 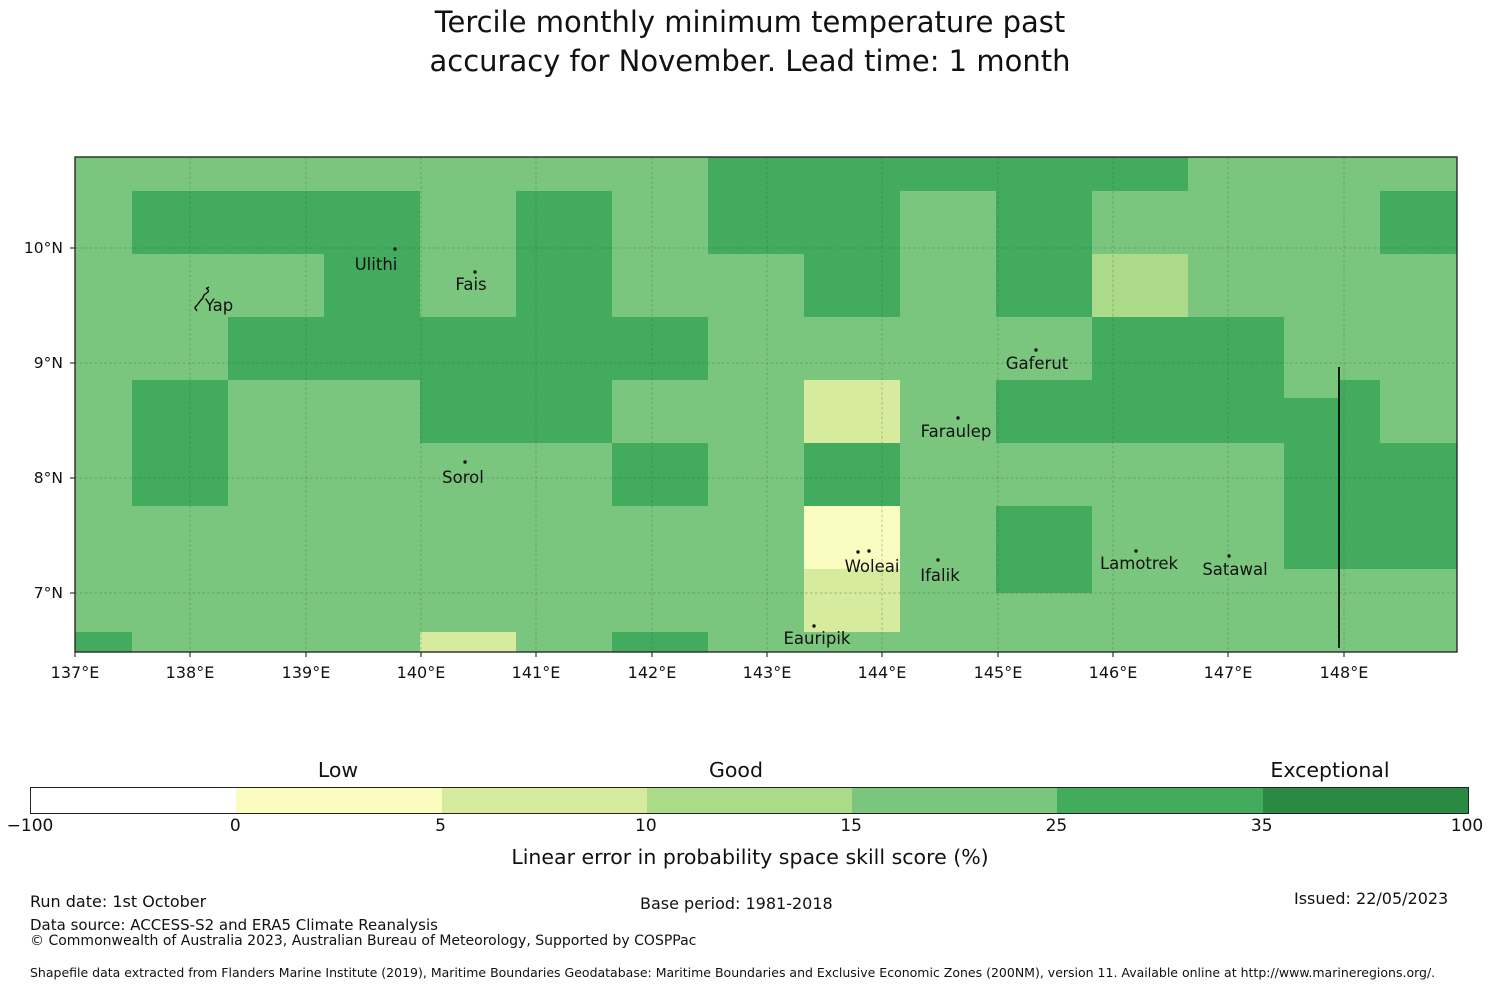 What do you see at coordinates (475, 272) in the screenshot?
I see `fais-atoll-dot` at bounding box center [475, 272].